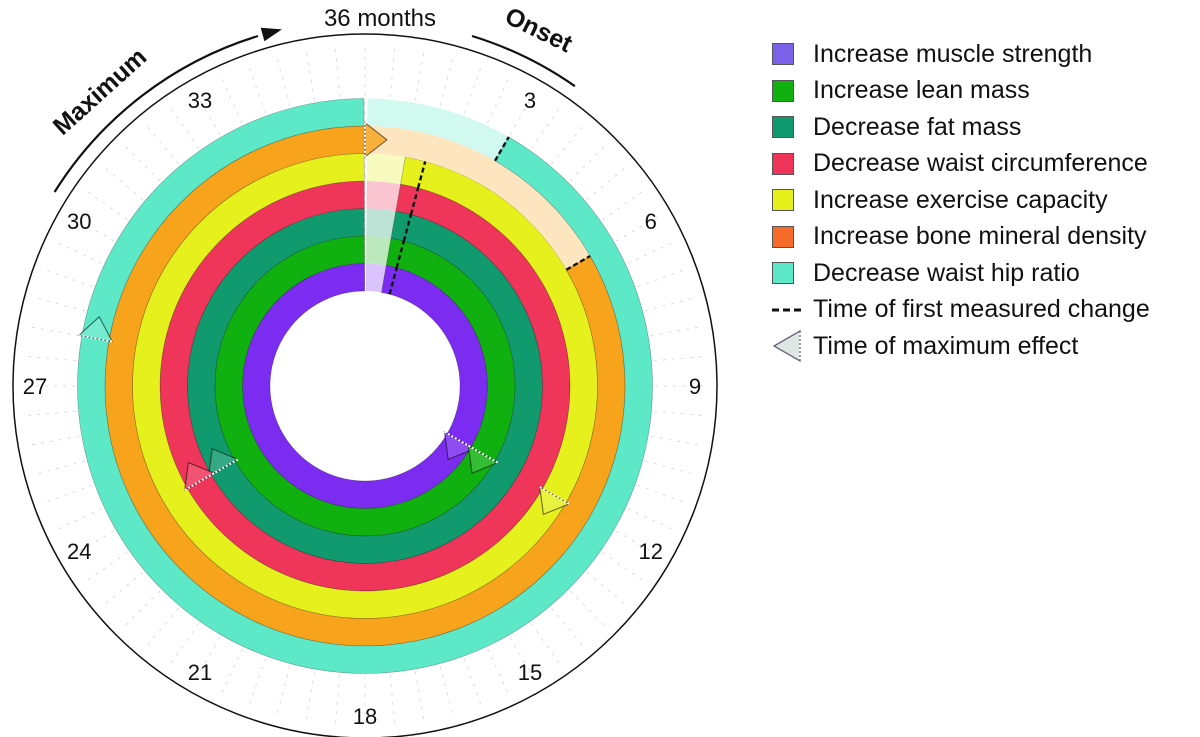 The width and height of the screenshot is (1200, 737). What do you see at coordinates (530, 672) in the screenshot?
I see `tick-label-15: 15` at bounding box center [530, 672].